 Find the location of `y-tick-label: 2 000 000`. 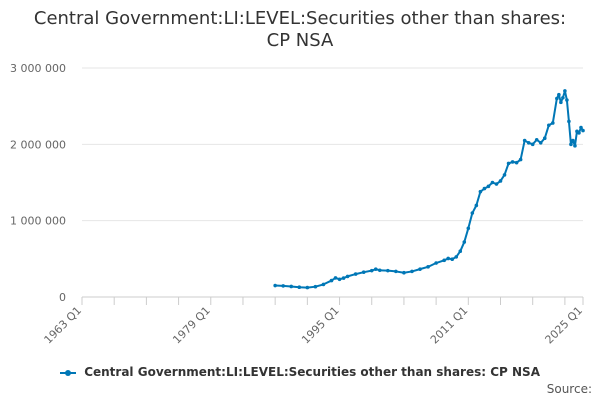

y-tick-label: 2 000 000 is located at coordinates (38, 144).